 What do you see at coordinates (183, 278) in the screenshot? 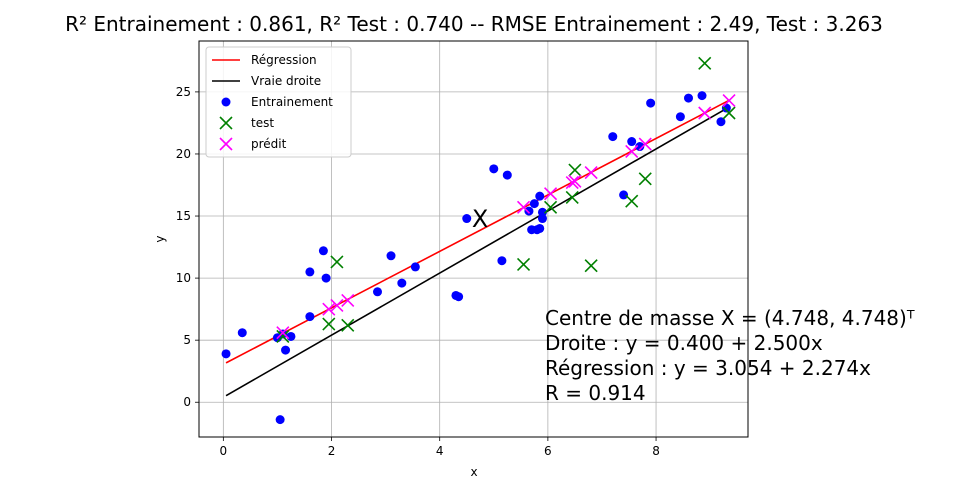
I see `y-tick-label: 10` at bounding box center [183, 278].